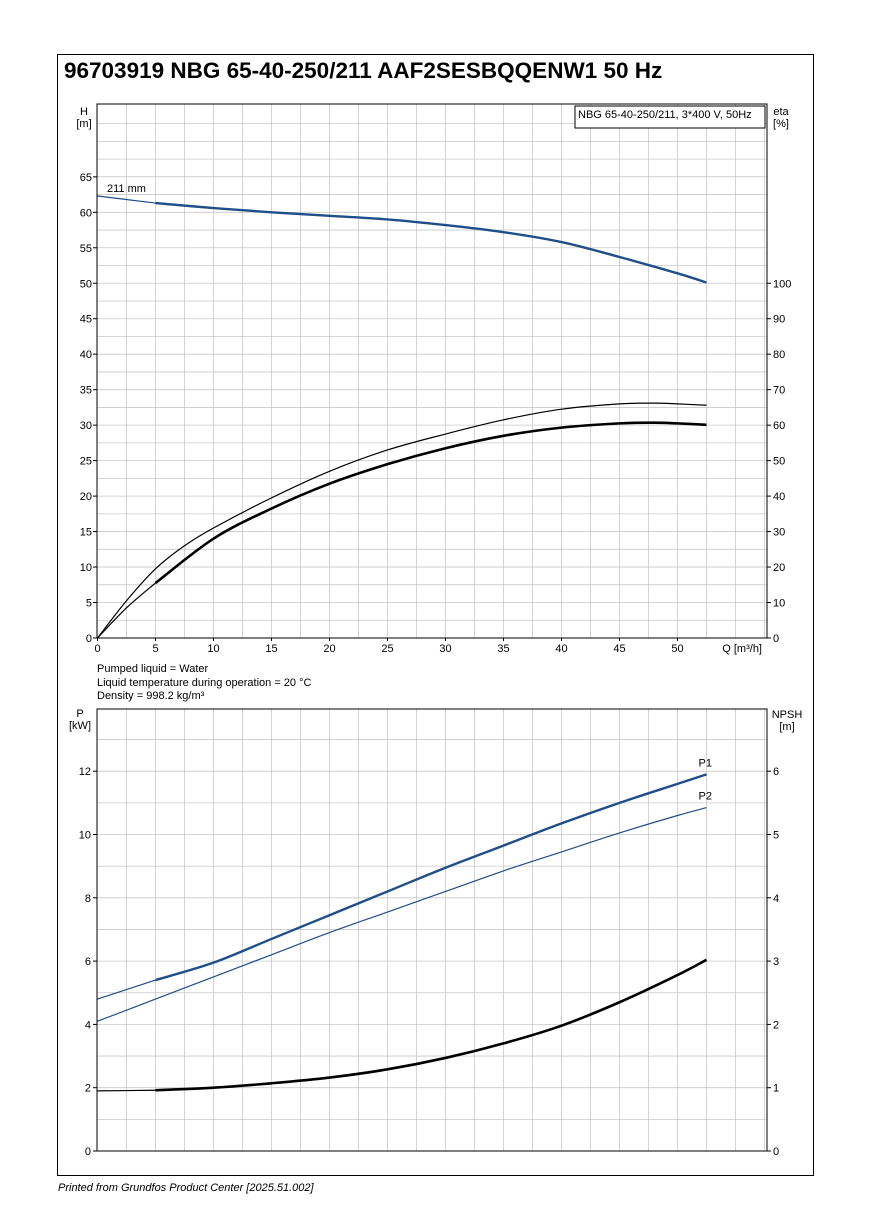 This screenshot has height=1231, width=872. What do you see at coordinates (665, 115) in the screenshot?
I see `legend-box-text: NBG 65-40-250/211, 3*400 V, 50Hz` at bounding box center [665, 115].